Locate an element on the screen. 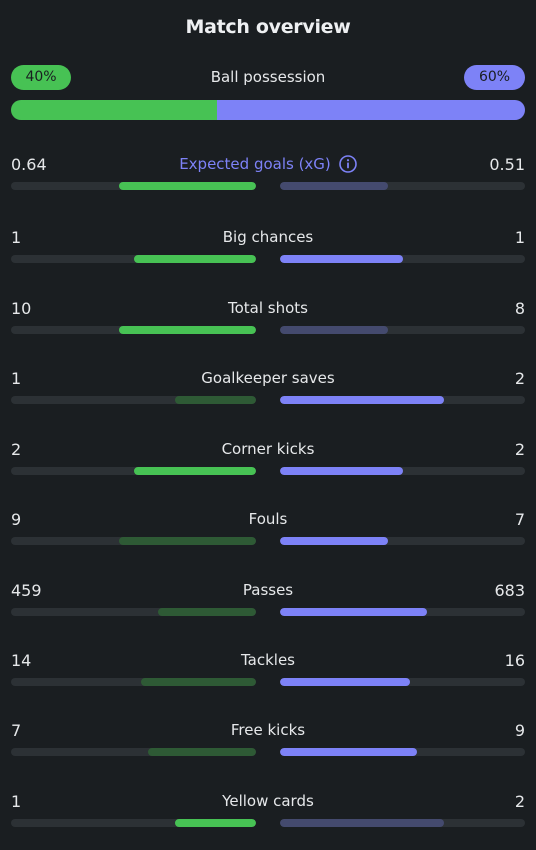 The image size is (536, 850). away-value: 9 is located at coordinates (519, 730).